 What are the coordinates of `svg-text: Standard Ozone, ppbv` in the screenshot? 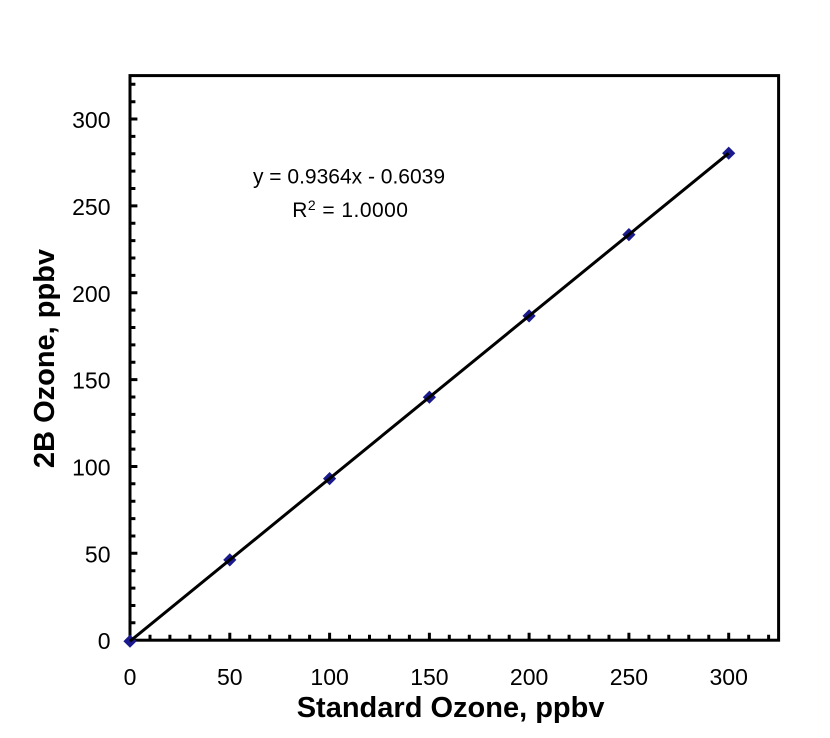 It's located at (451, 708).